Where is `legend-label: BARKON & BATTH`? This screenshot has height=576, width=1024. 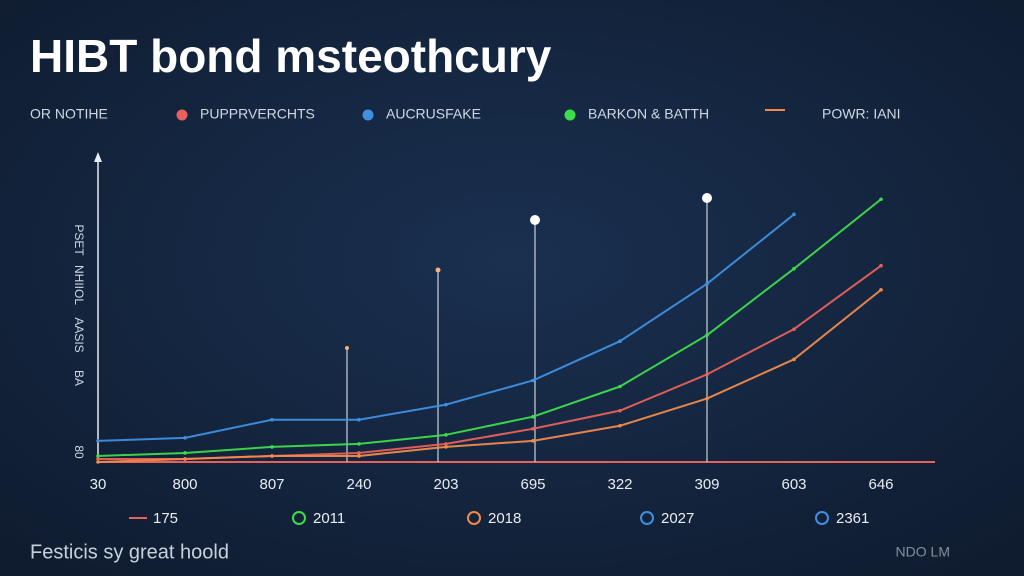
legend-label: BARKON & BATTH is located at coordinates (648, 114).